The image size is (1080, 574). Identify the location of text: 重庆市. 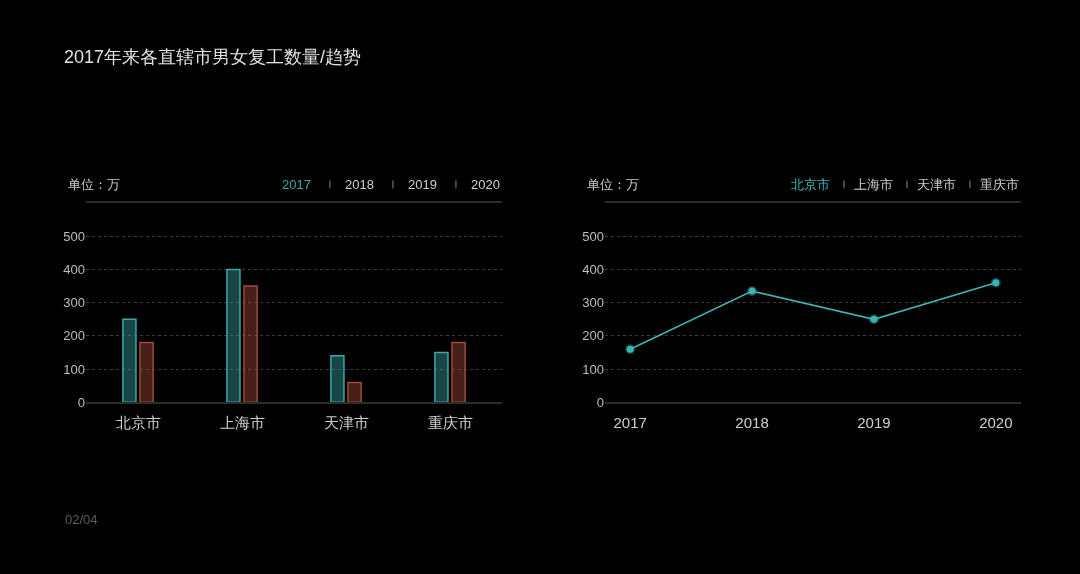
(999, 184).